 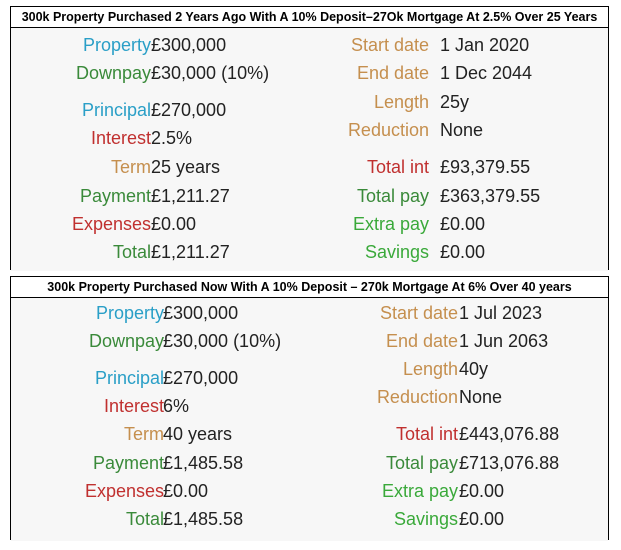 I want to click on end-date-row: End date 1 Dec 2044, so click(x=311, y=73).